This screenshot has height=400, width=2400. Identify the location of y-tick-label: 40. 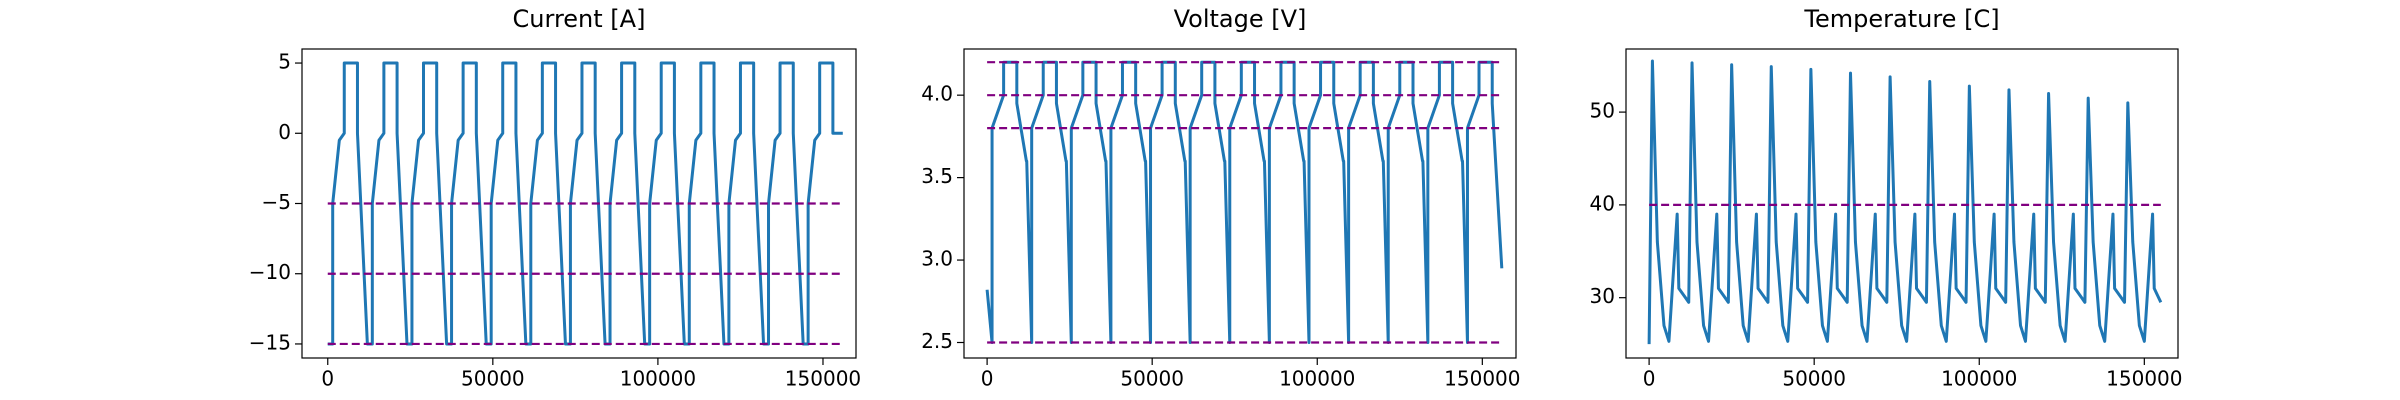
(1602, 203).